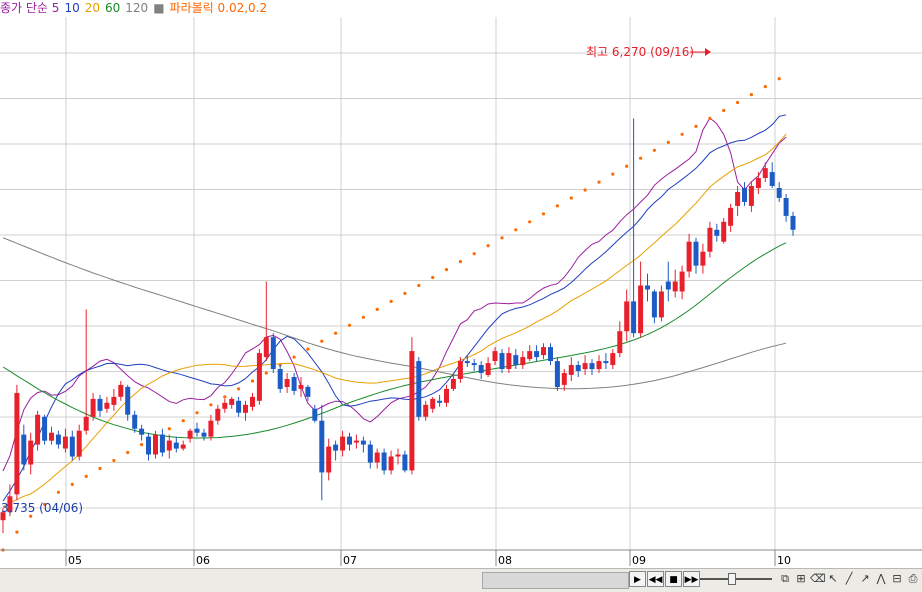 The image size is (922, 592). Describe the element at coordinates (72, 8) in the screenshot. I see `legend-item: 10` at that location.